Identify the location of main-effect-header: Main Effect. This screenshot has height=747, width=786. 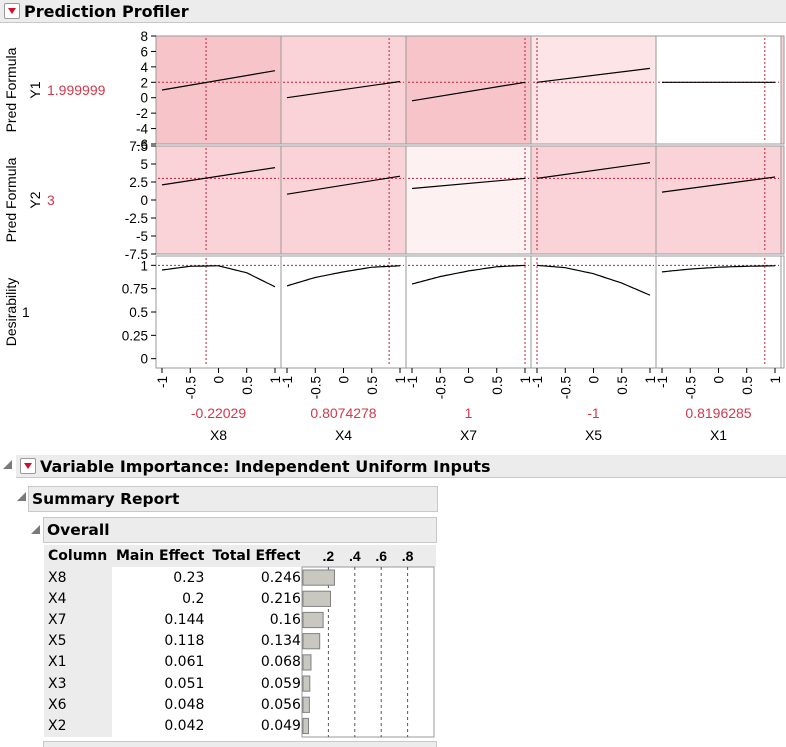
(160, 556).